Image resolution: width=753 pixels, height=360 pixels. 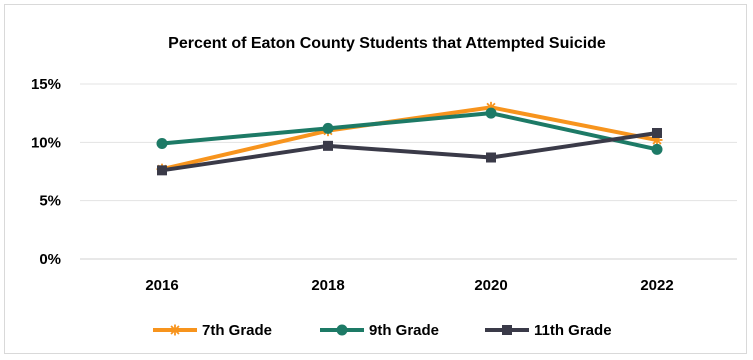 What do you see at coordinates (237, 330) in the screenshot?
I see `legend-label: 7th Grade` at bounding box center [237, 330].